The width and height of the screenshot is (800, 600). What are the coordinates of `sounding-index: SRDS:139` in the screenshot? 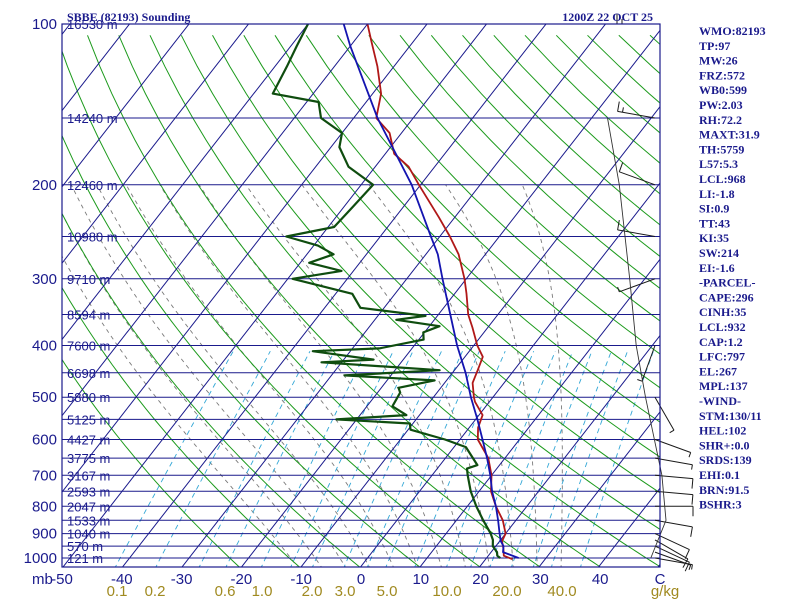 It's located at (725, 460).